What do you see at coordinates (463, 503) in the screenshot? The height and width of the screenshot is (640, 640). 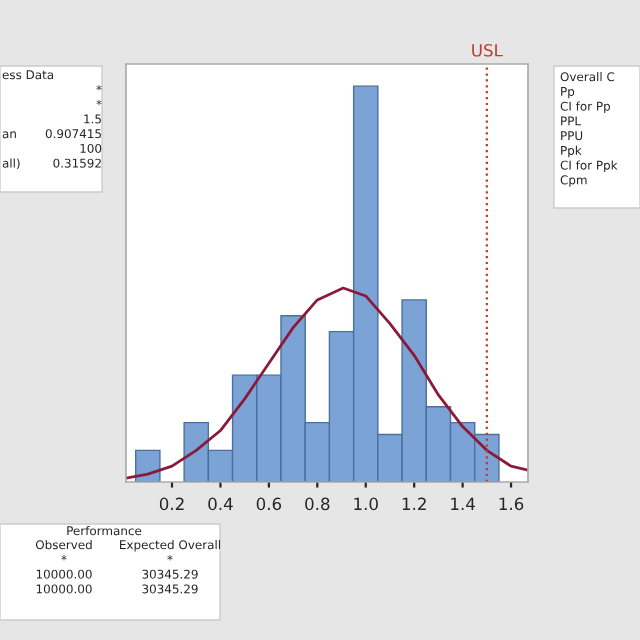 I see `x-tick-label: 1.4` at bounding box center [463, 503].